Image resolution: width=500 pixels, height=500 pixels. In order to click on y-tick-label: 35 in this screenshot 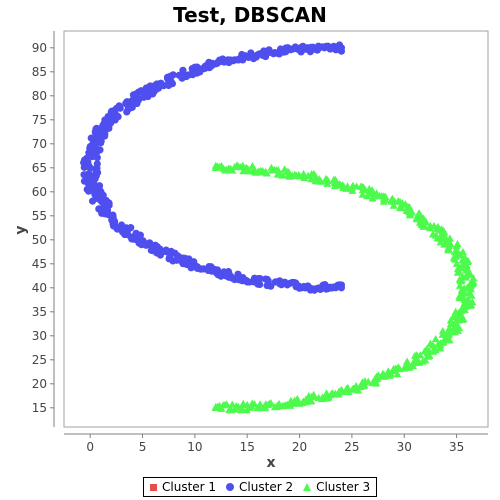, I will do `click(39, 312)`.